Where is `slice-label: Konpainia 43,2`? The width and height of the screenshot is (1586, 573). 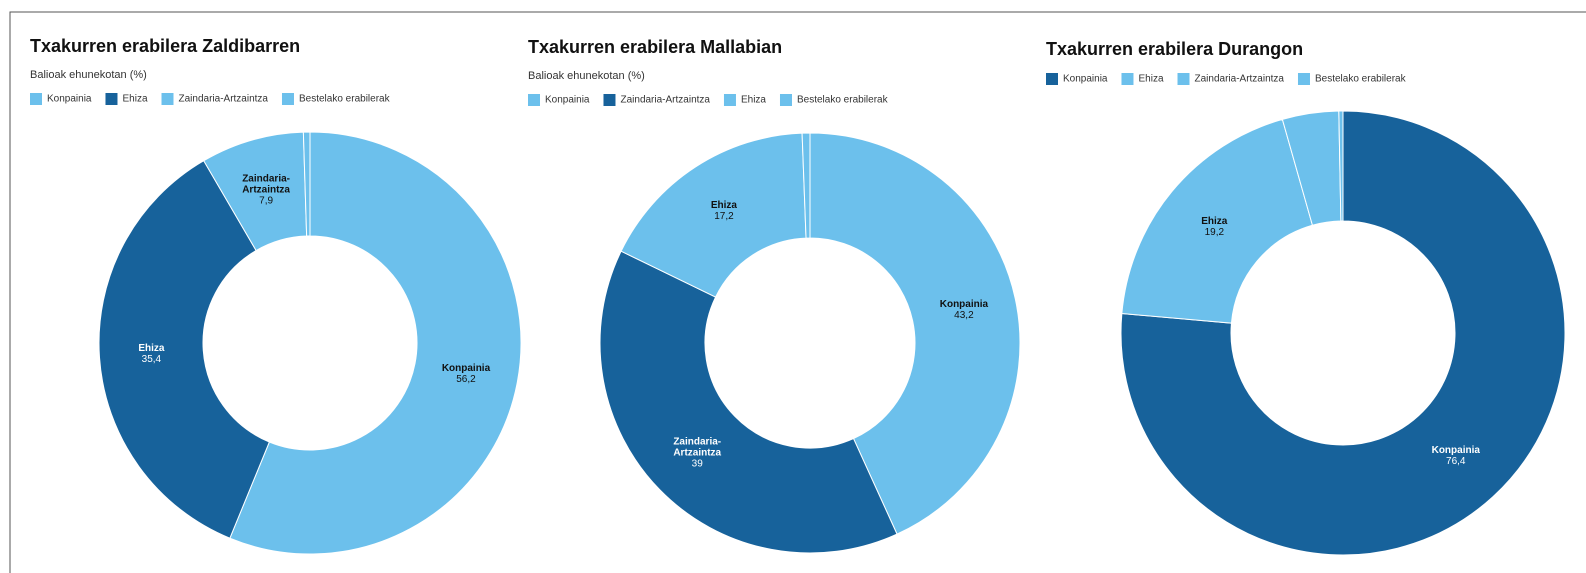
slice-label: Konpainia 43,2 is located at coordinates (964, 310).